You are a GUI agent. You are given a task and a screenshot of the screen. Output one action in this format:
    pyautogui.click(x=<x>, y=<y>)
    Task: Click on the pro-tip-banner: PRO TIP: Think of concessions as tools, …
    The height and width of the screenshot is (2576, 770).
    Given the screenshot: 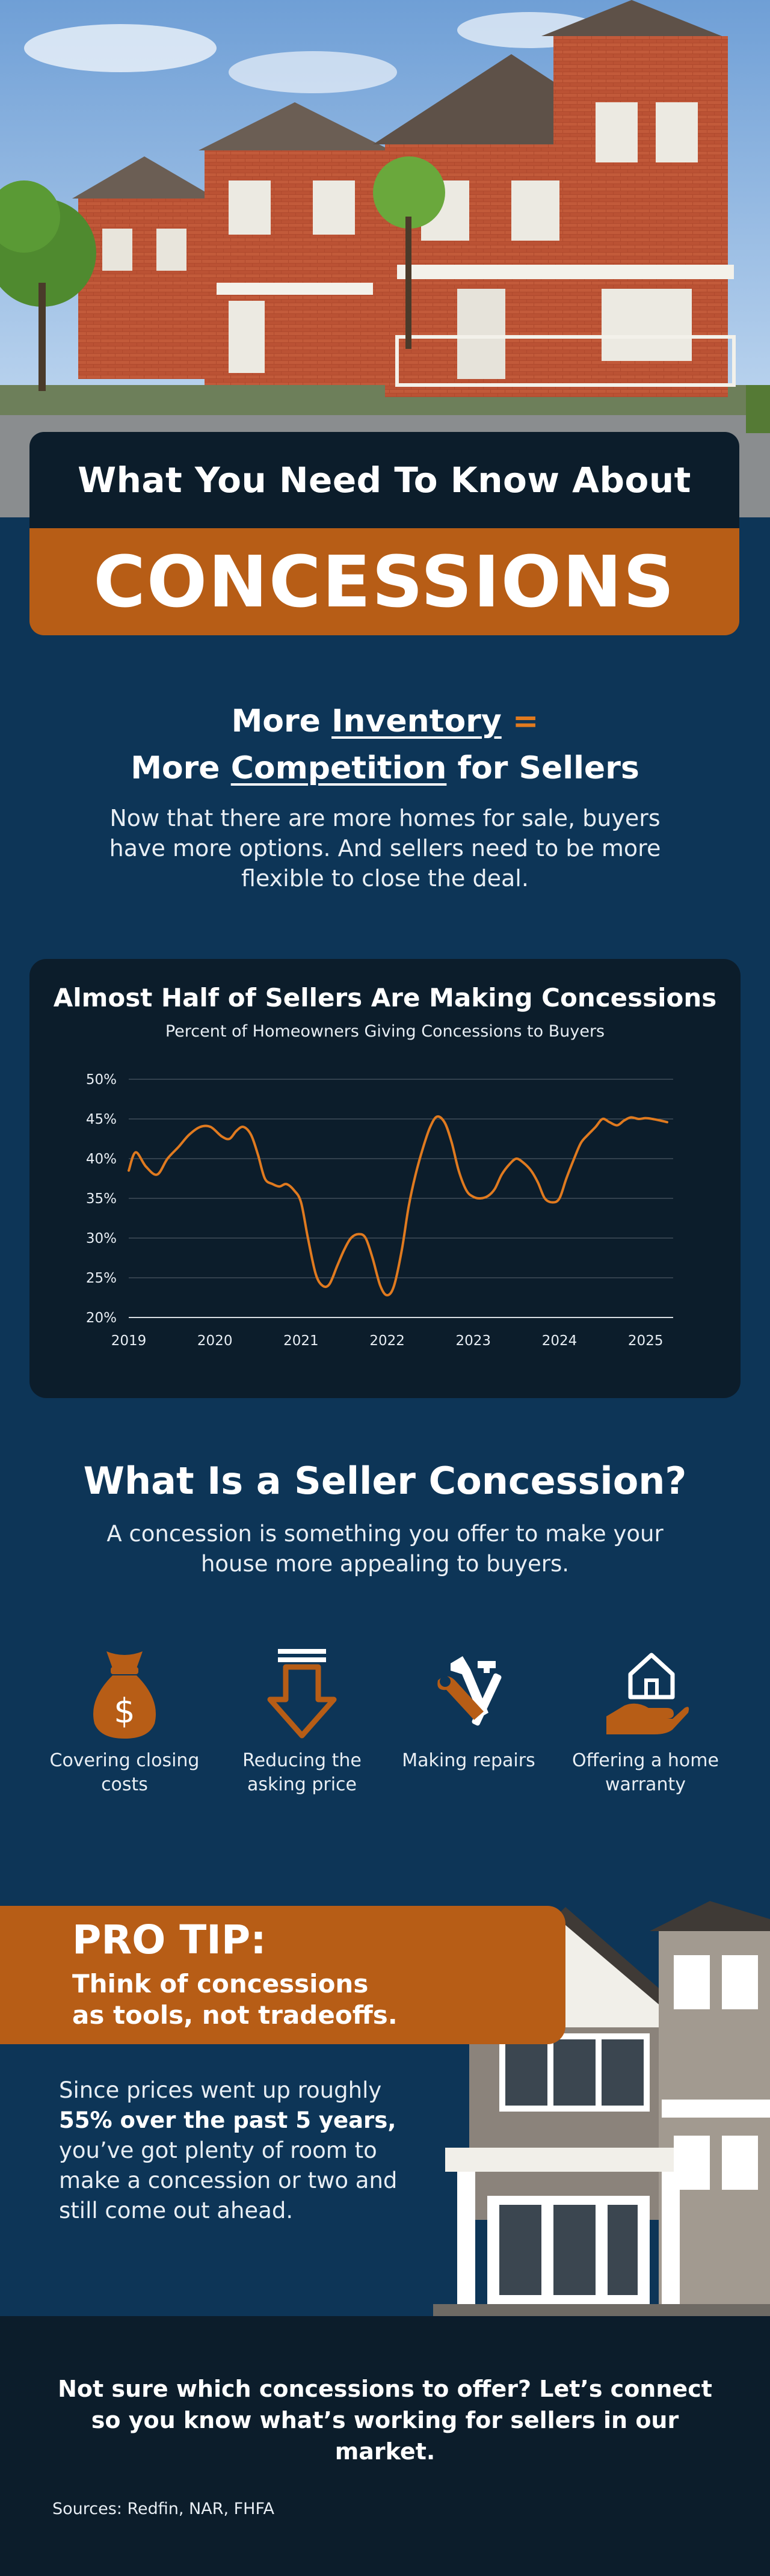 What is the action you would take?
    pyautogui.click(x=282, y=1975)
    